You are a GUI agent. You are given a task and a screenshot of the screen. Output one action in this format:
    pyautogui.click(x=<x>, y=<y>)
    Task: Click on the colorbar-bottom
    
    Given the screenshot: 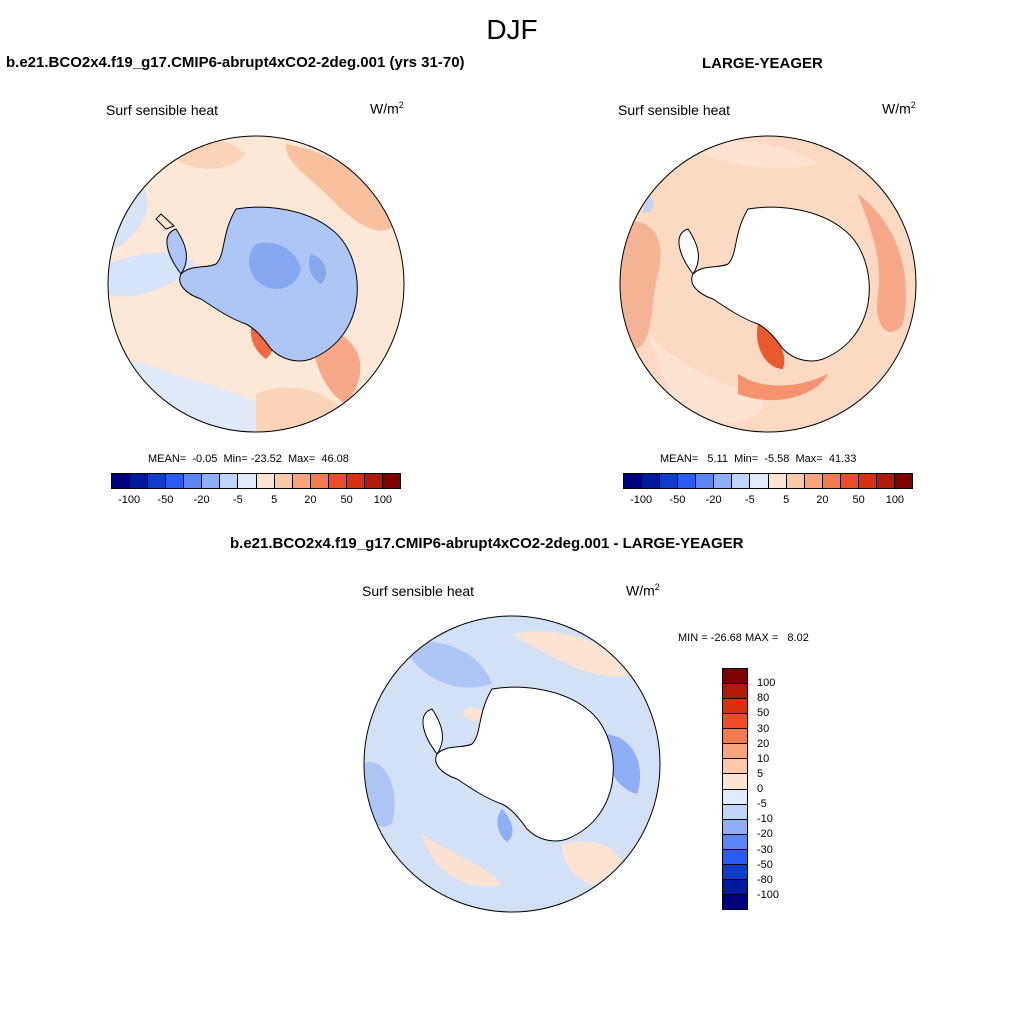 What is the action you would take?
    pyautogui.click(x=735, y=789)
    